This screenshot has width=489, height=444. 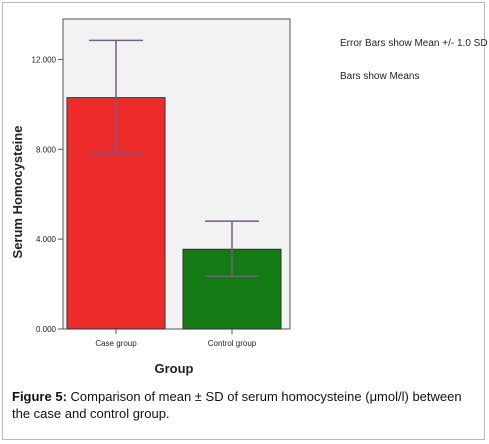 I want to click on x-tick-label: Case group, so click(x=116, y=343).